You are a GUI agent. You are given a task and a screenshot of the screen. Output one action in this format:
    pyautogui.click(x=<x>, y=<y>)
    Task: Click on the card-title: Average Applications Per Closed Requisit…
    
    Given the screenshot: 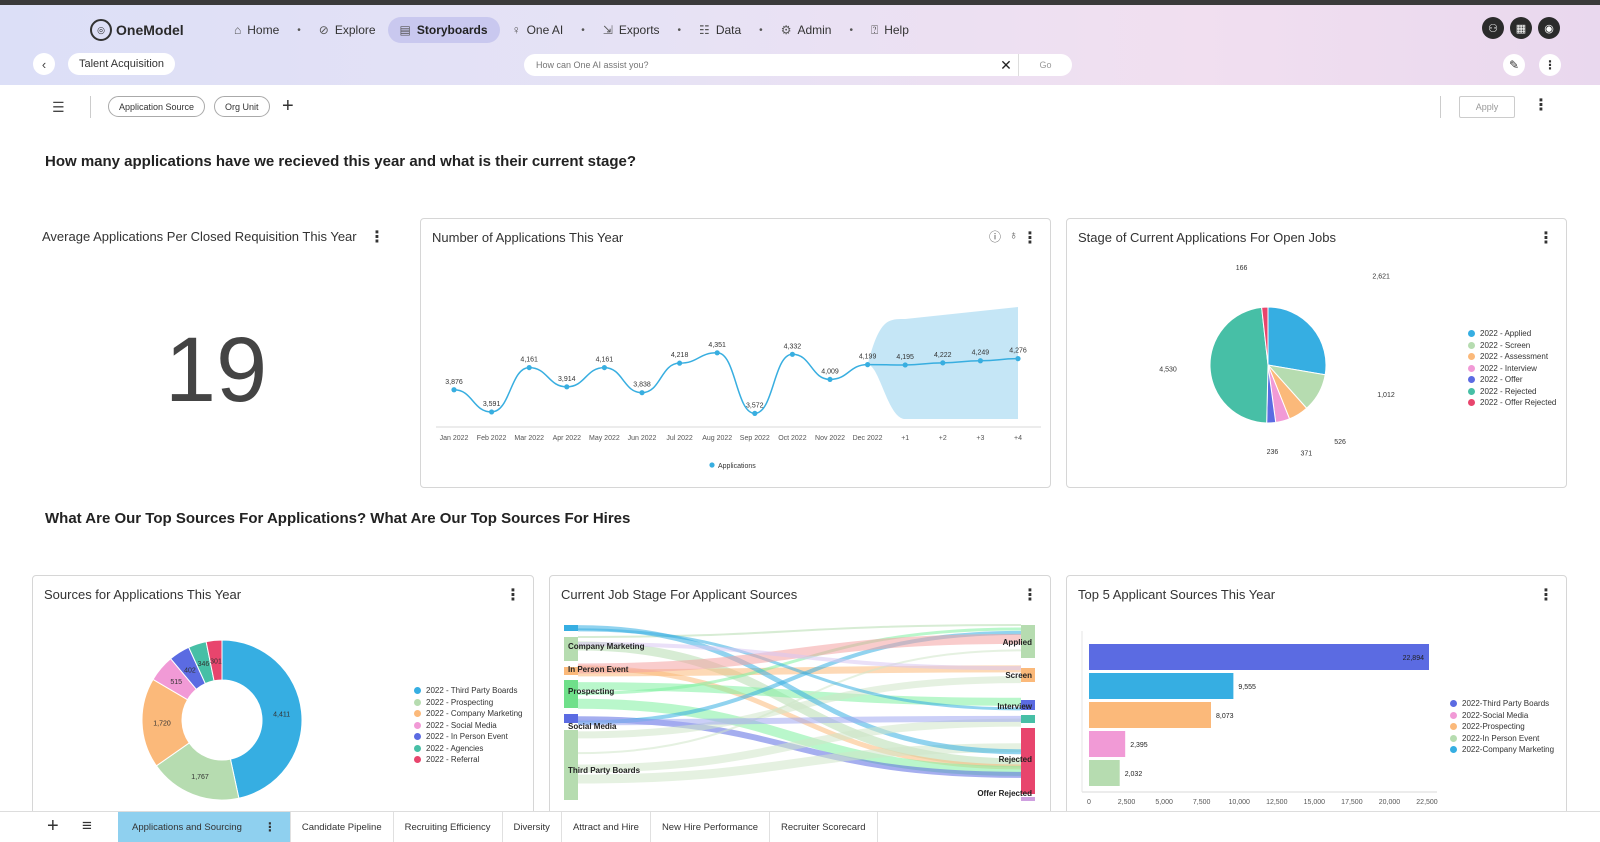 What is the action you would take?
    pyautogui.click(x=199, y=236)
    